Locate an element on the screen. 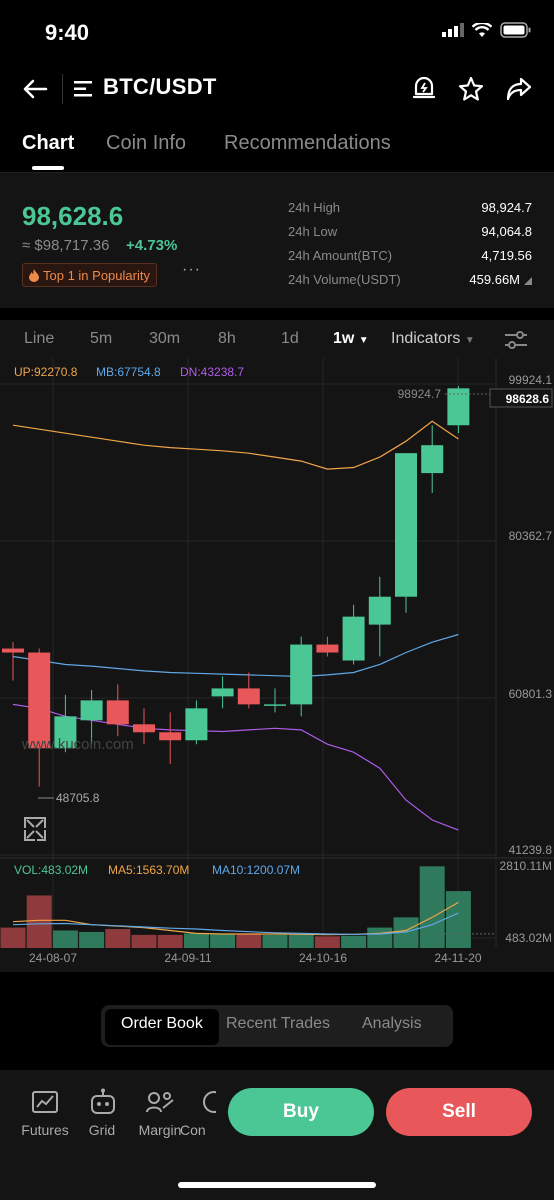 The image size is (554, 1200). tab-recent-trades: Recent Trades is located at coordinates (278, 1023).